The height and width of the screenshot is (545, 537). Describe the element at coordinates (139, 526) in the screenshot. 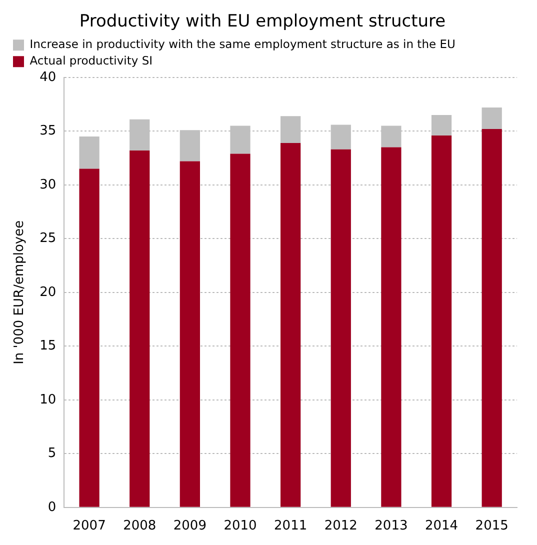

I see `x-tick-label: 2008` at that location.